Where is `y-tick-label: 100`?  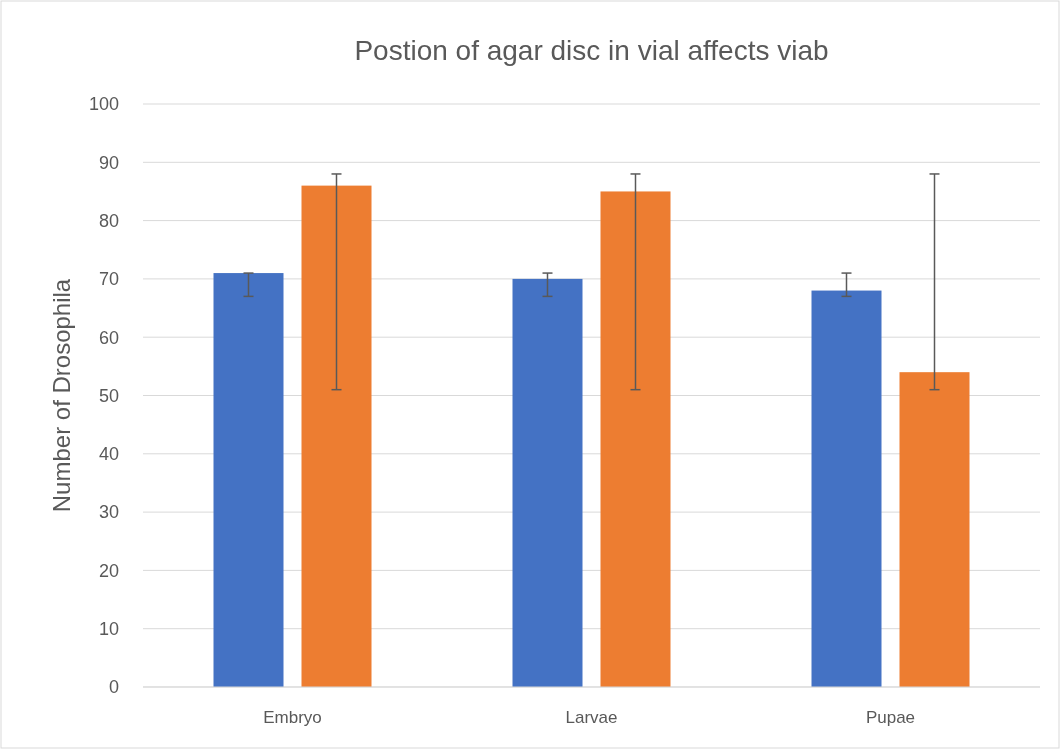
y-tick-label: 100 is located at coordinates (103, 104).